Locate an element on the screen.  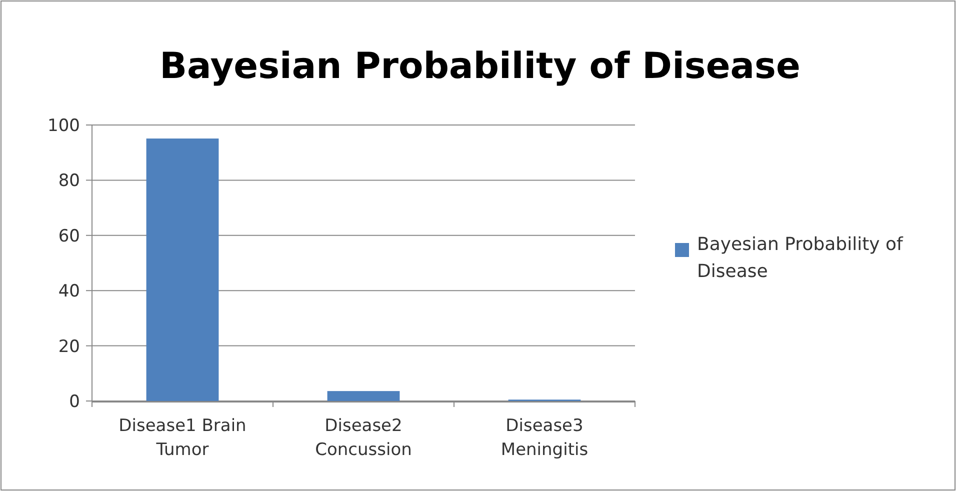
x-tick-label: Disease1 Brain Tumor is located at coordinates (182, 438).